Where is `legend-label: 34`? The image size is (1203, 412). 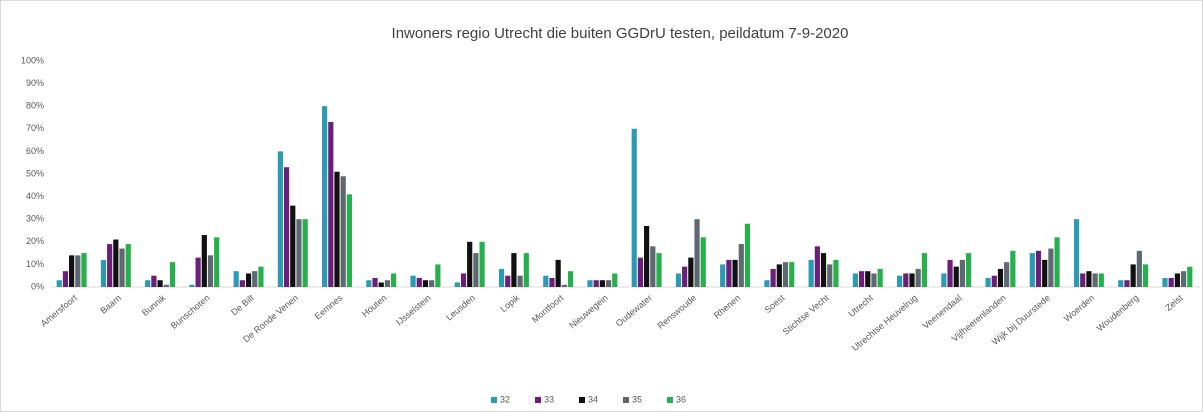 legend-label: 34 is located at coordinates (593, 399).